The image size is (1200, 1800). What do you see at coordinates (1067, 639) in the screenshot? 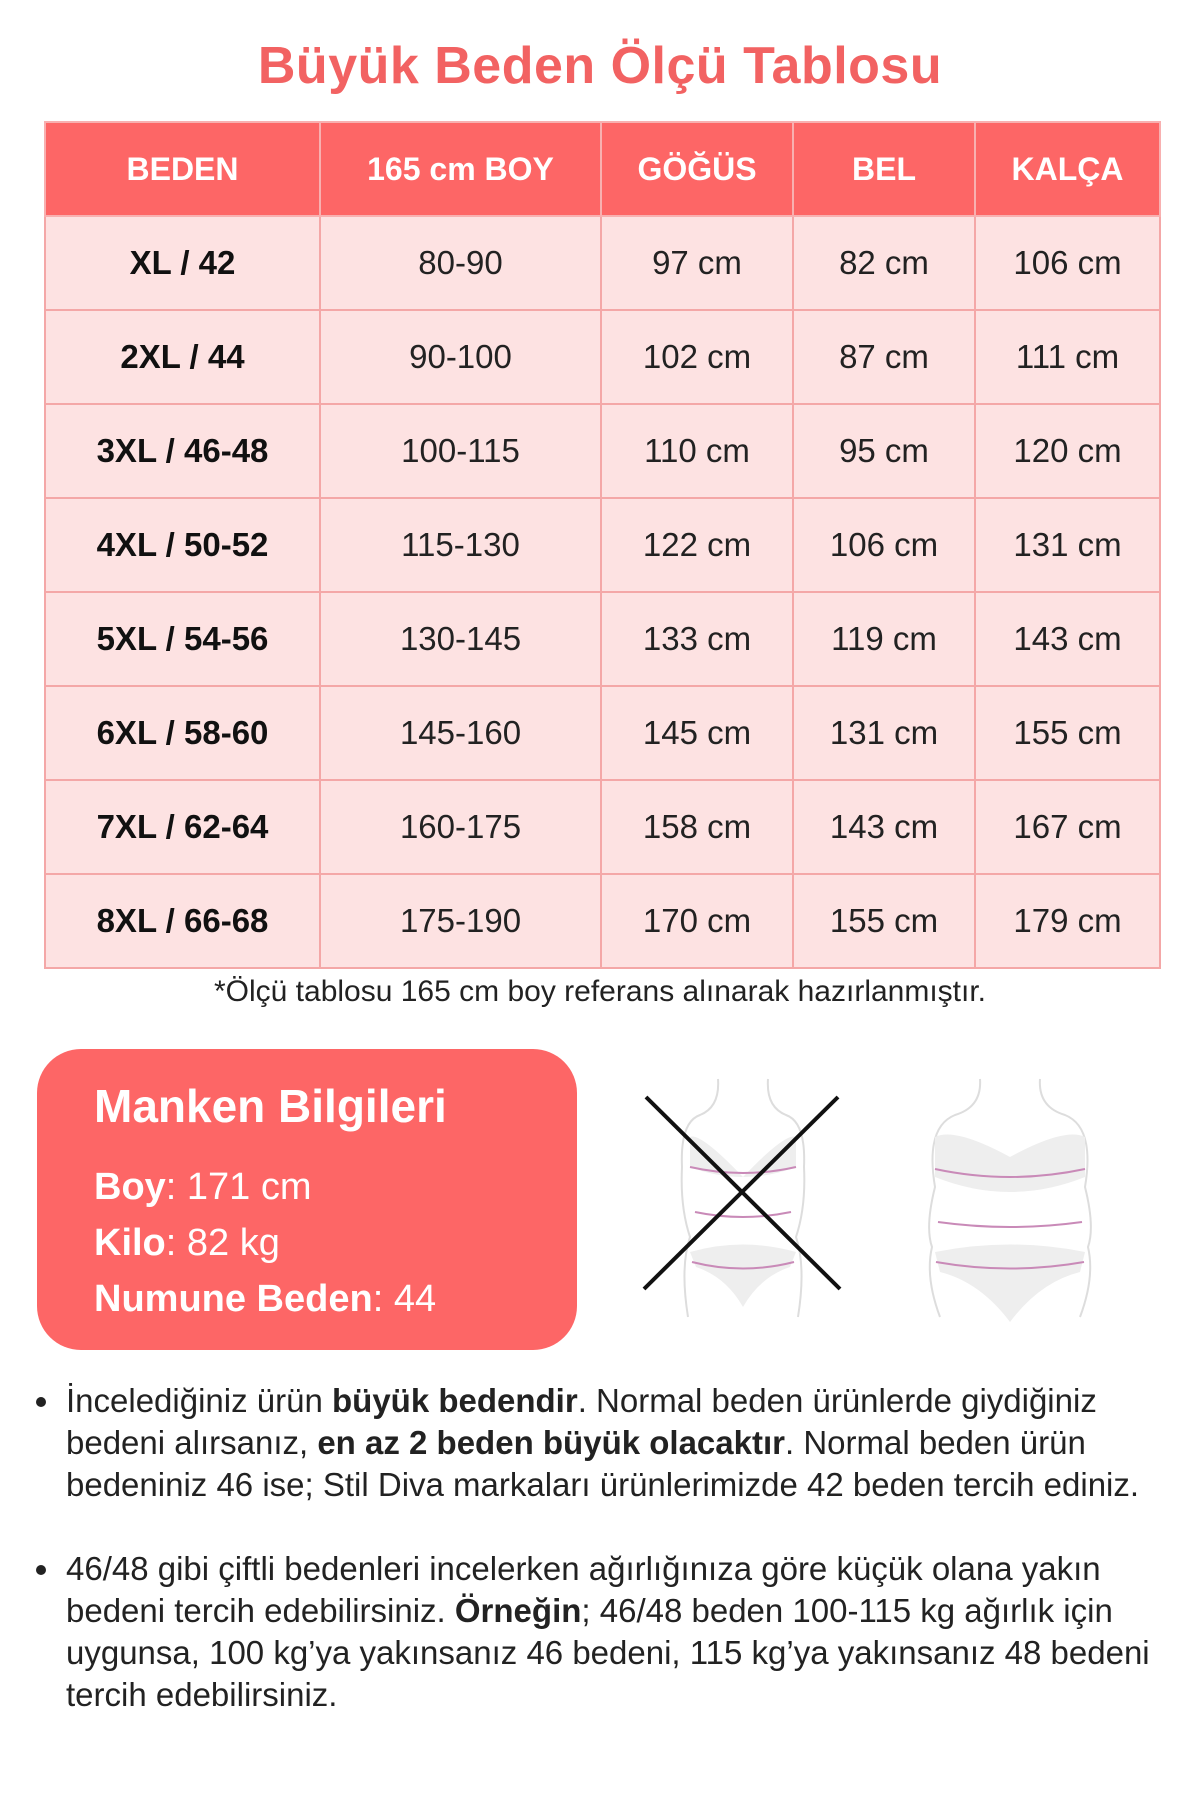
I see `cell-hip: 143 cm` at bounding box center [1067, 639].